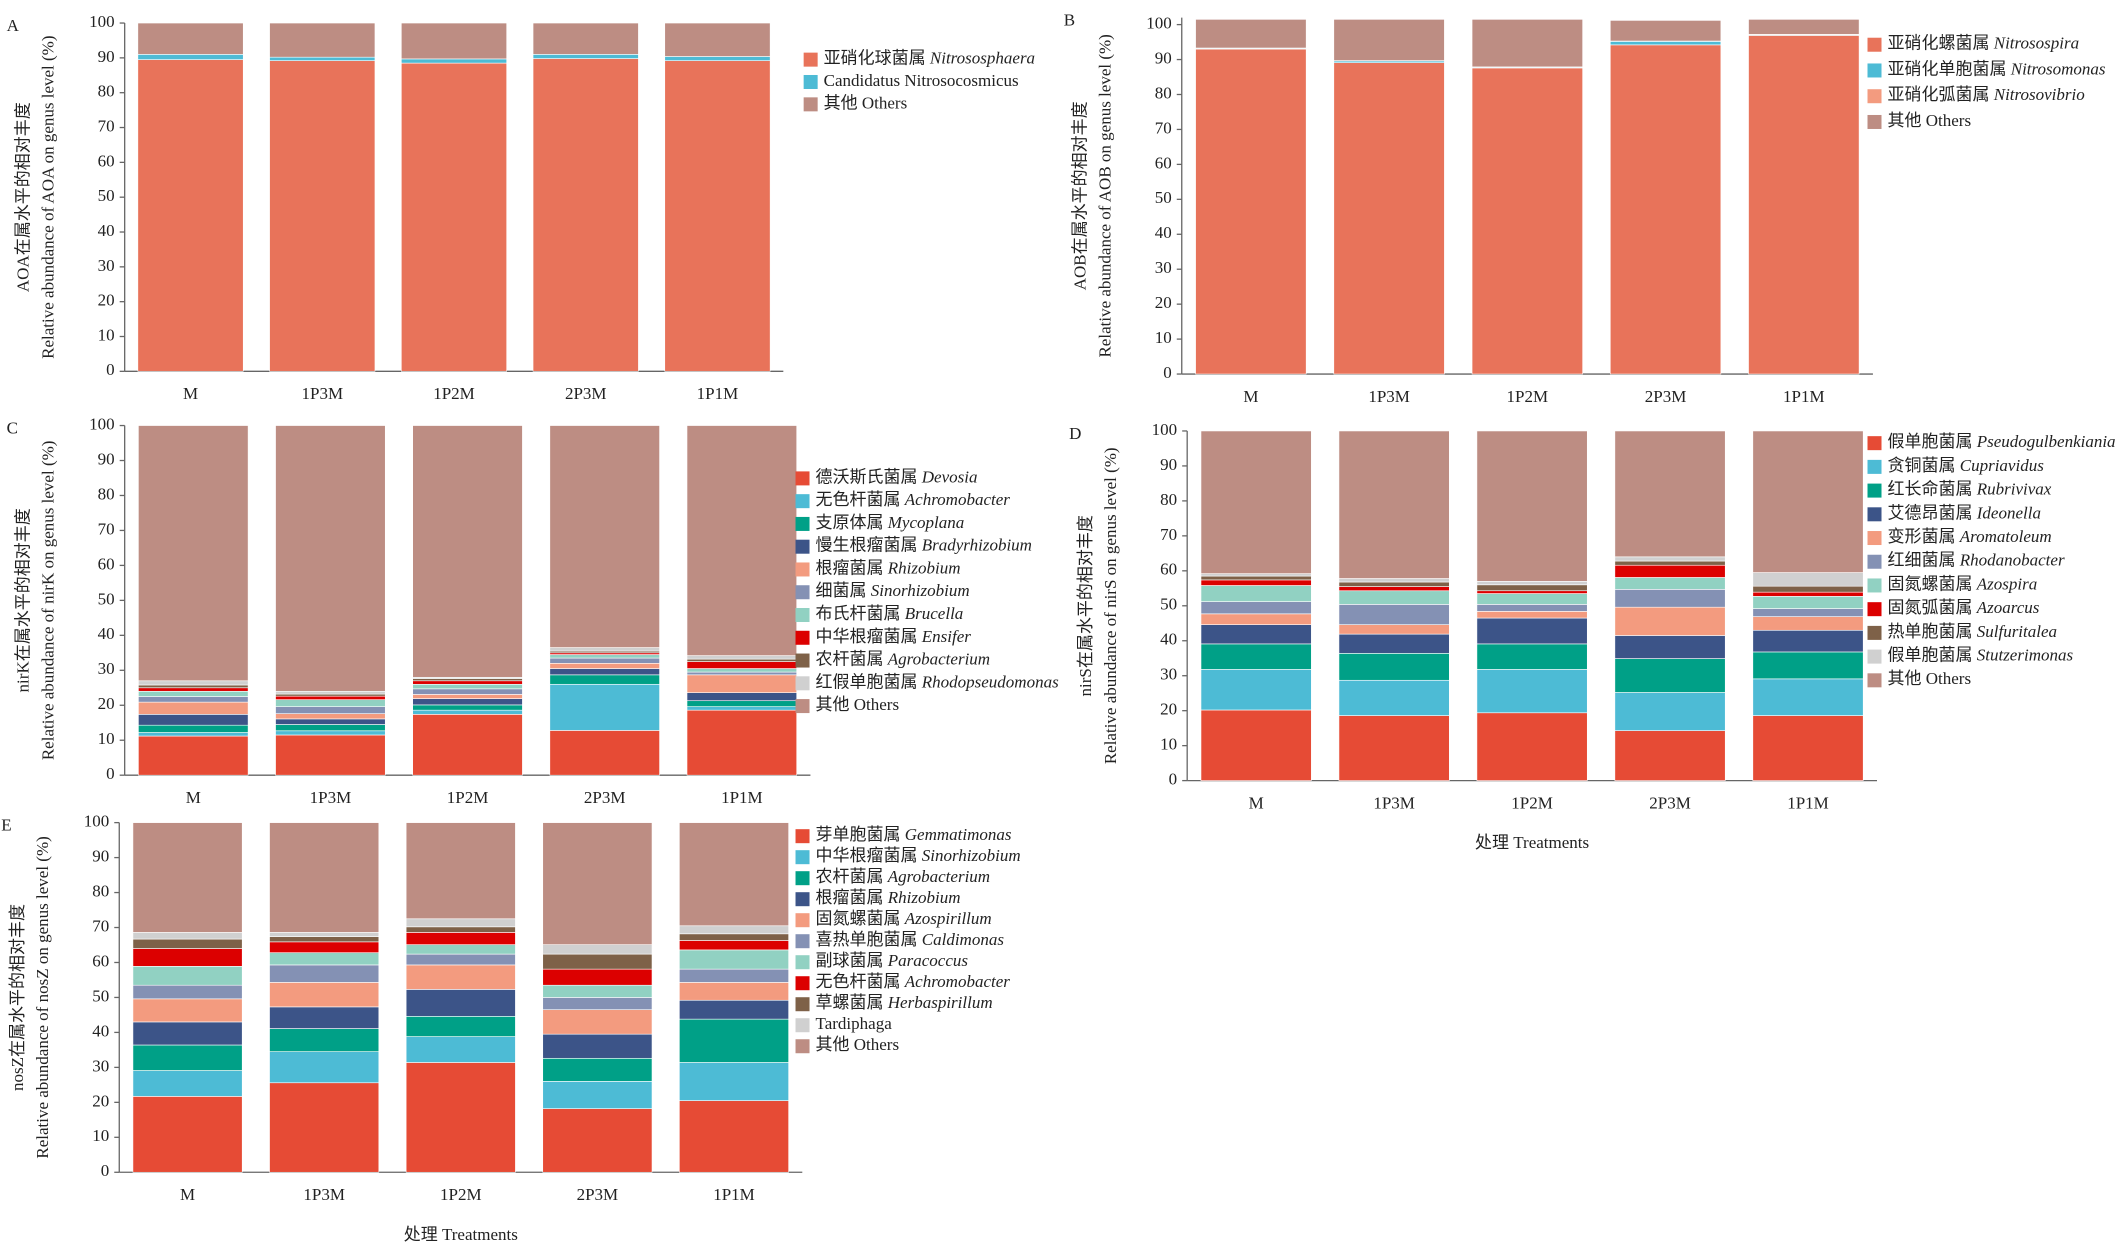  Describe the element at coordinates (1168, 639) in the screenshot. I see `y-tick-label: 40` at that location.